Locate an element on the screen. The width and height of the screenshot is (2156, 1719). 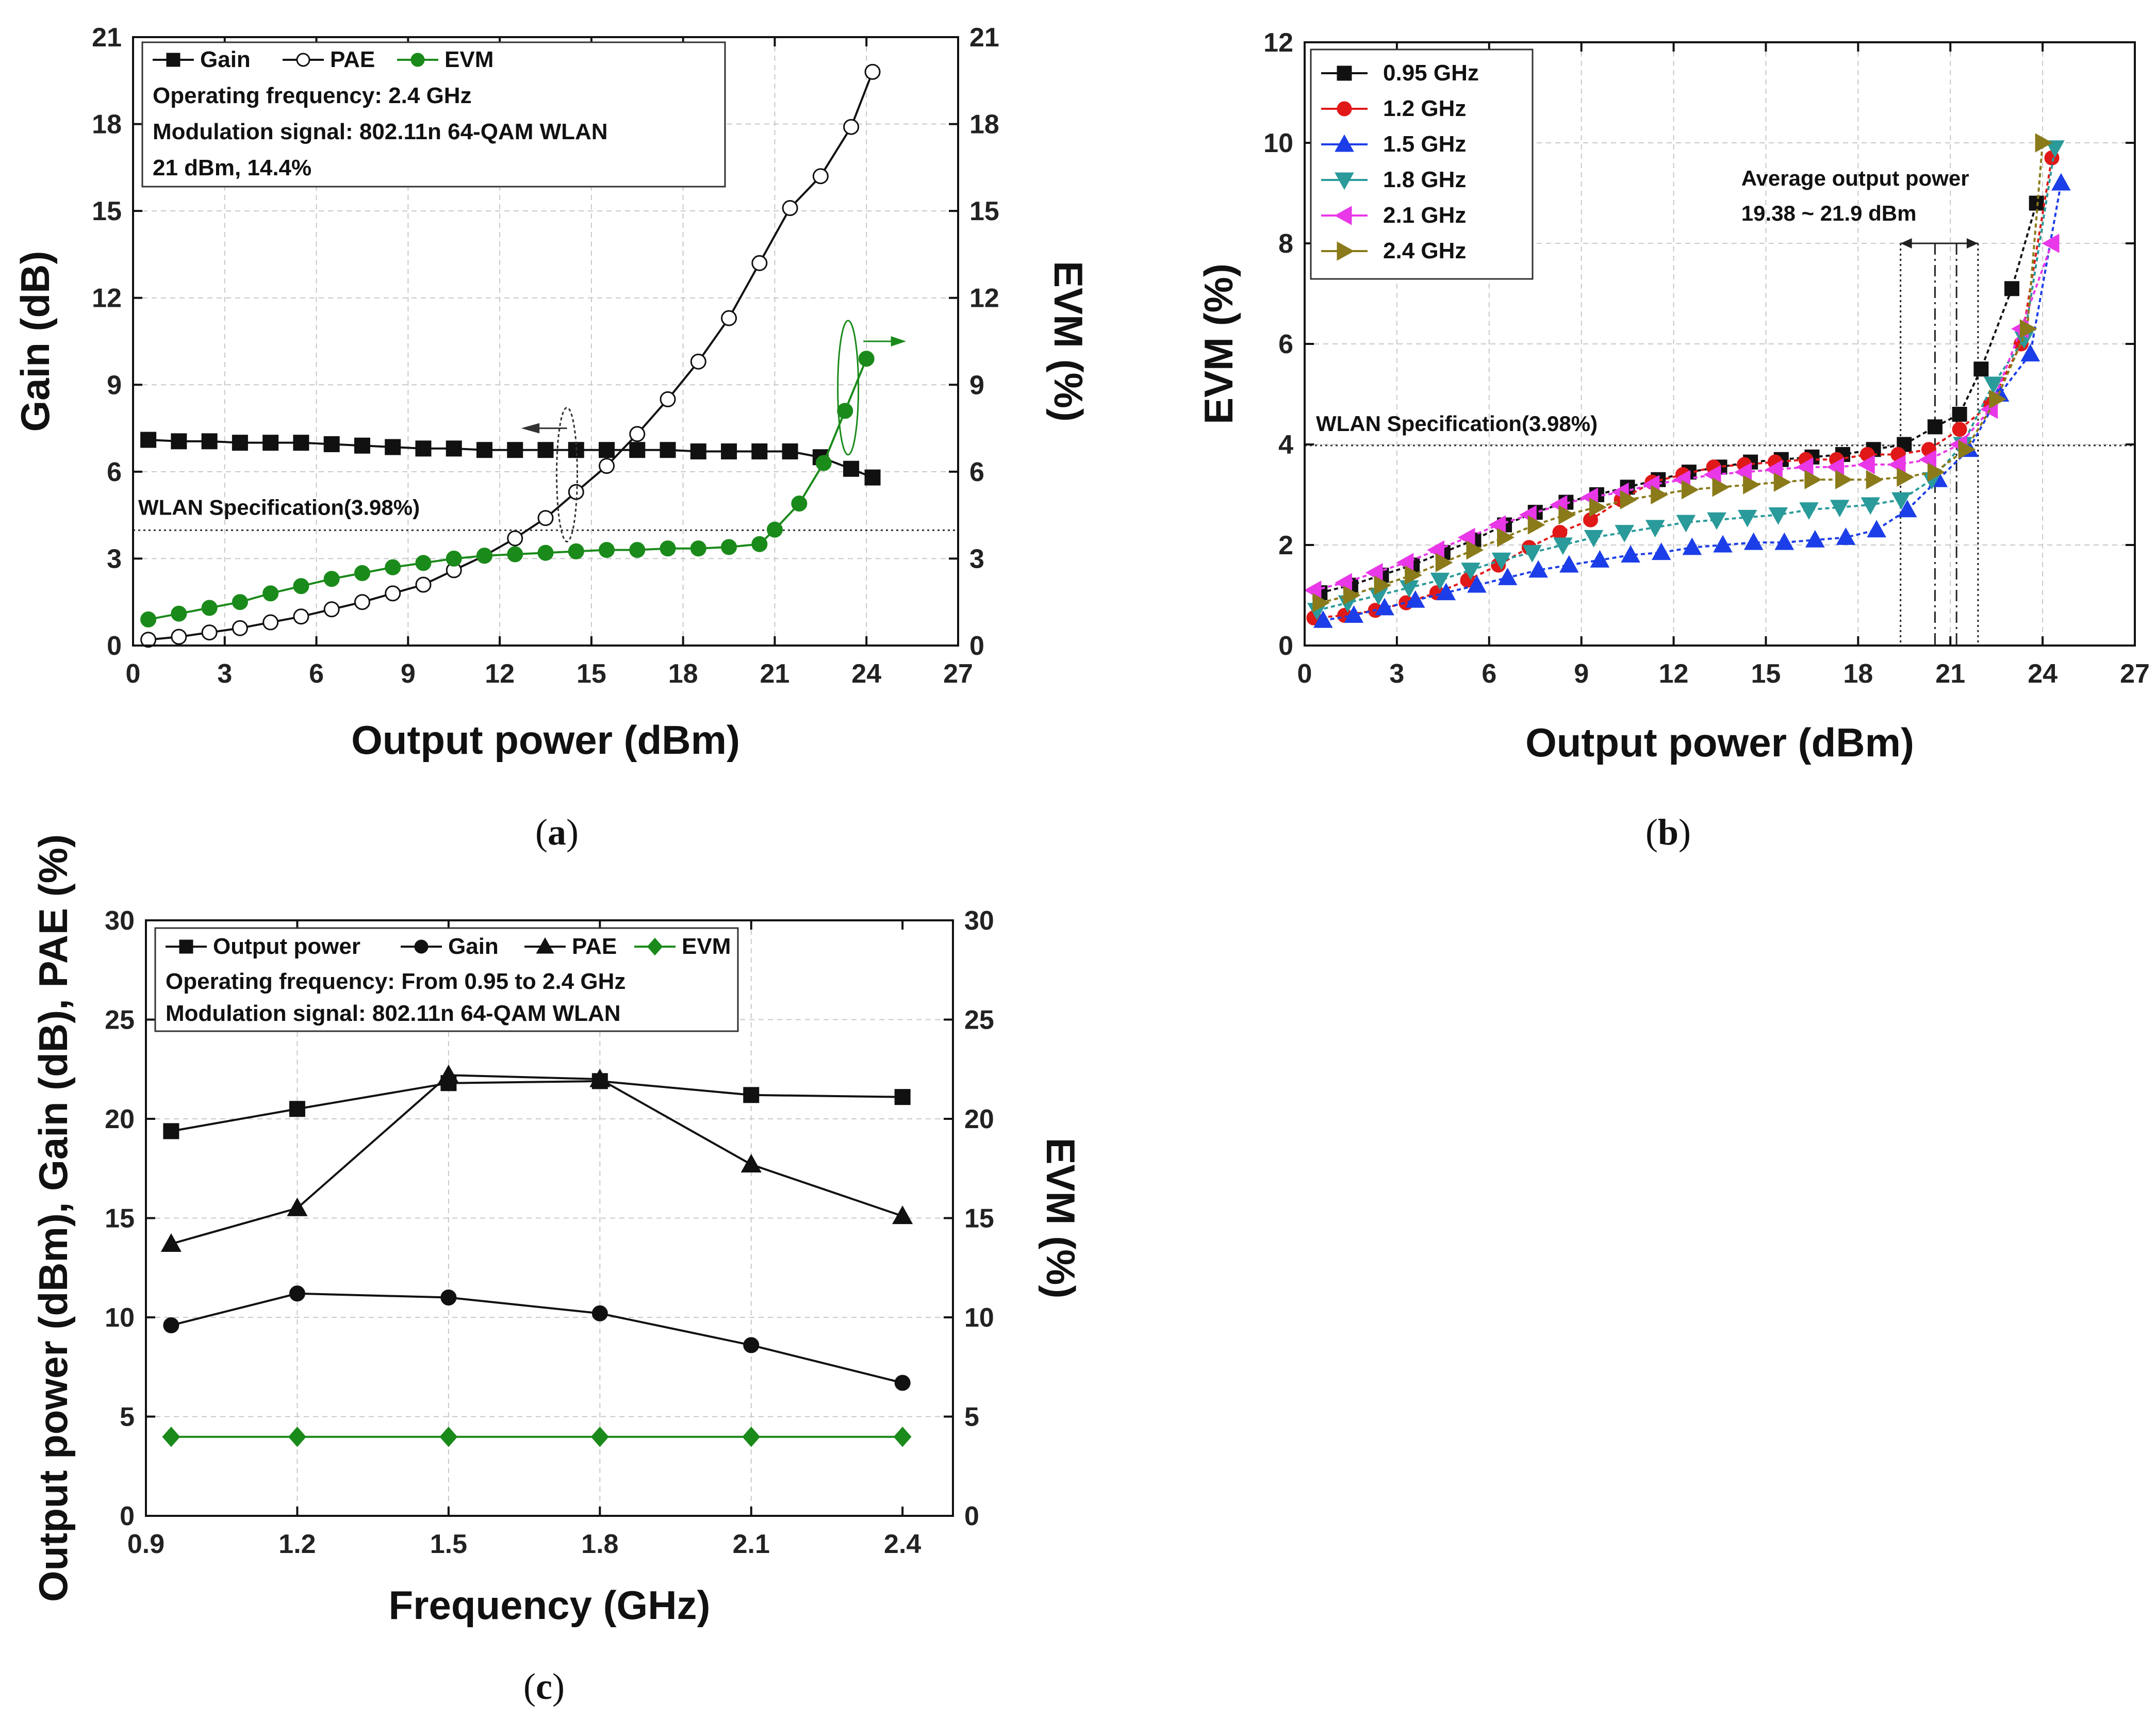
panel-a-plot-frame is located at coordinates (545, 341).